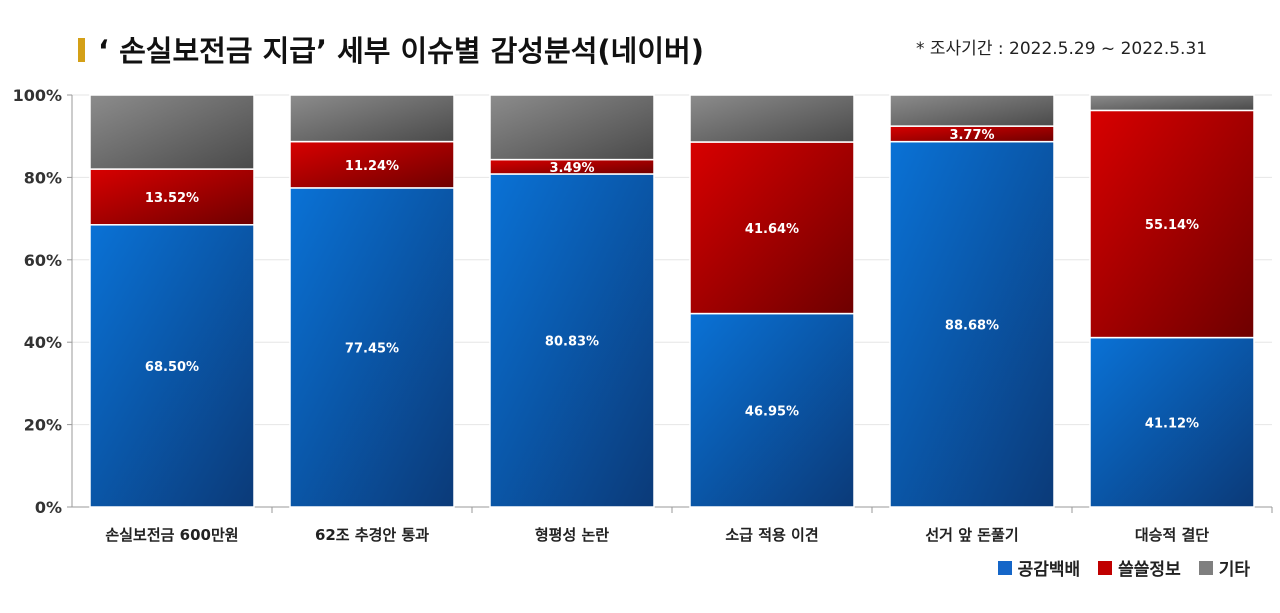  I want to click on x-category-label: 소급 적용 이견, so click(771, 535).